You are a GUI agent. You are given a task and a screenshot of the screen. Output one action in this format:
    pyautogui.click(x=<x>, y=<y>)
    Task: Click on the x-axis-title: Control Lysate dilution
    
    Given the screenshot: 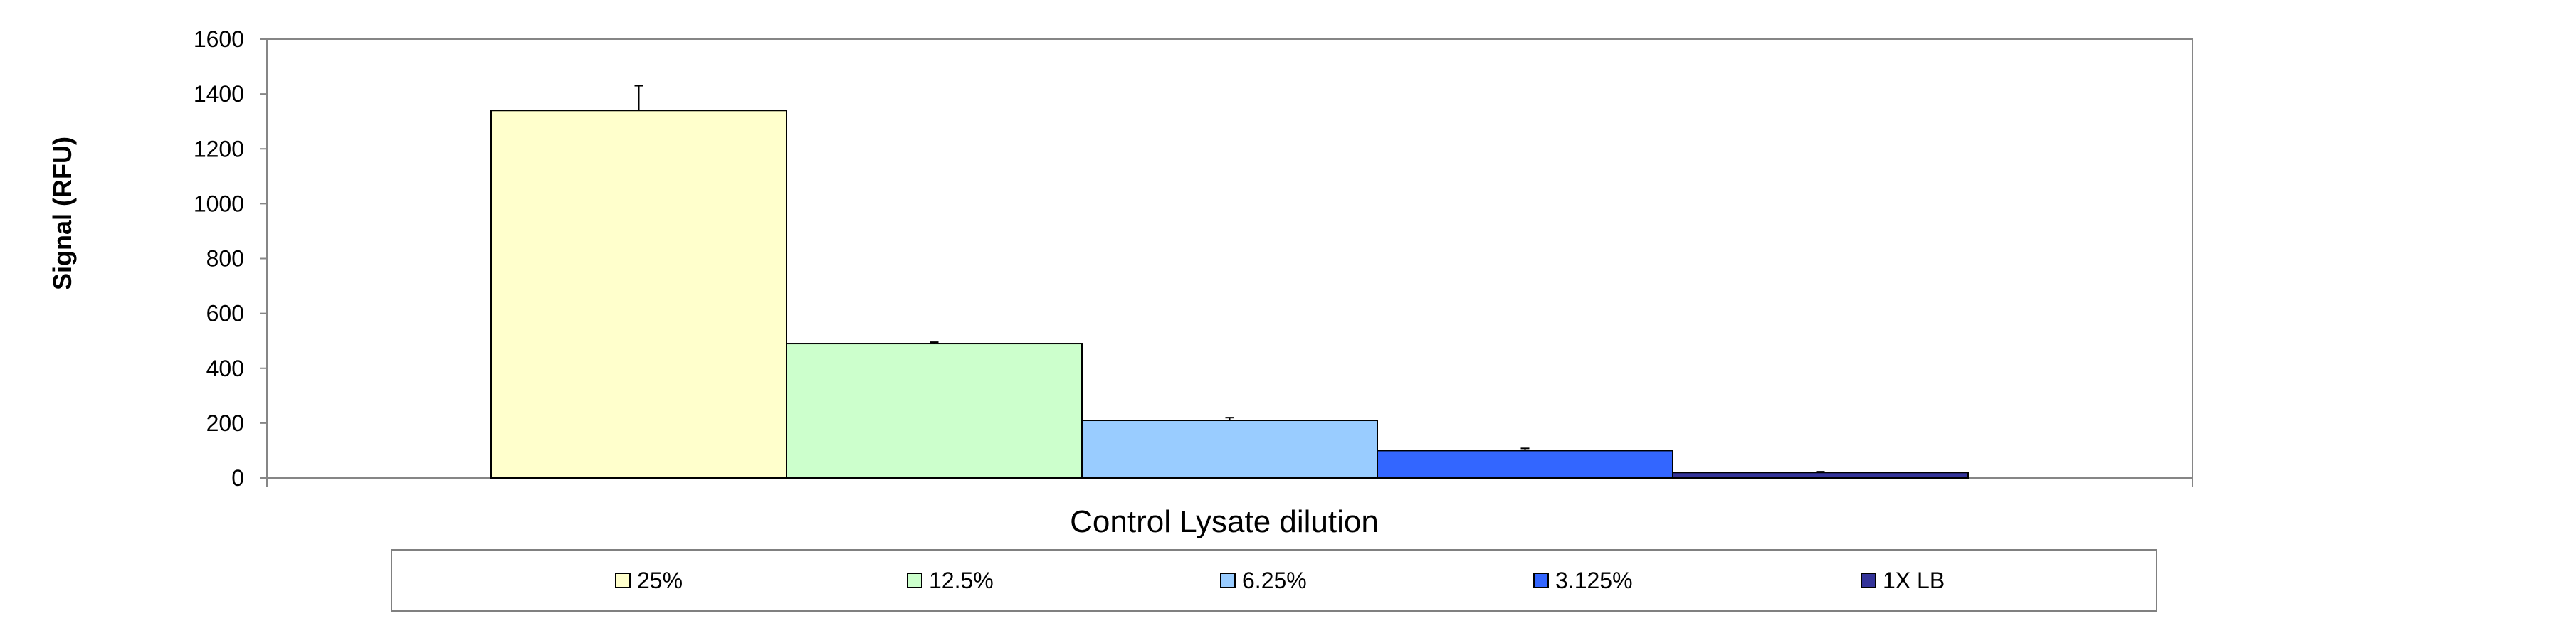 What is the action you would take?
    pyautogui.click(x=1225, y=521)
    